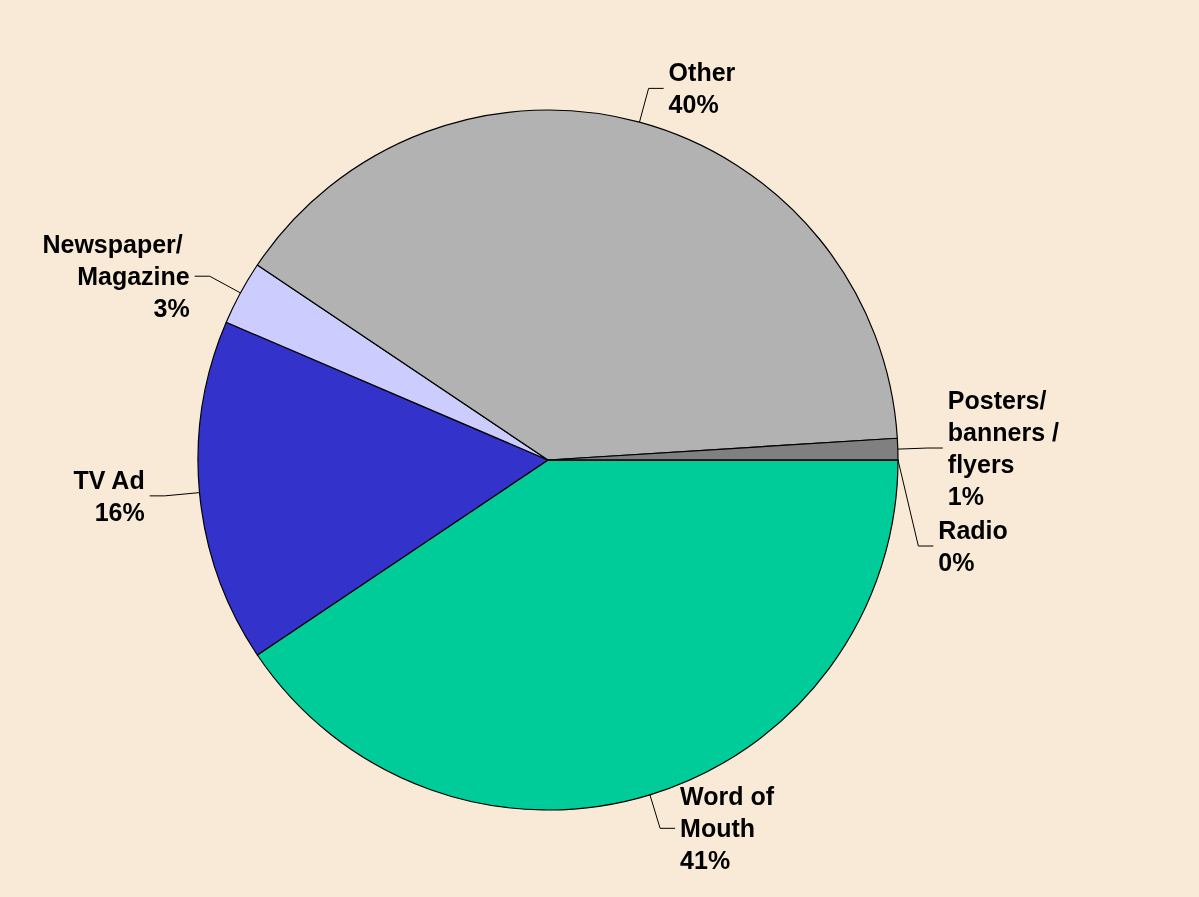  I want to click on slice-label: Other, so click(702, 72).